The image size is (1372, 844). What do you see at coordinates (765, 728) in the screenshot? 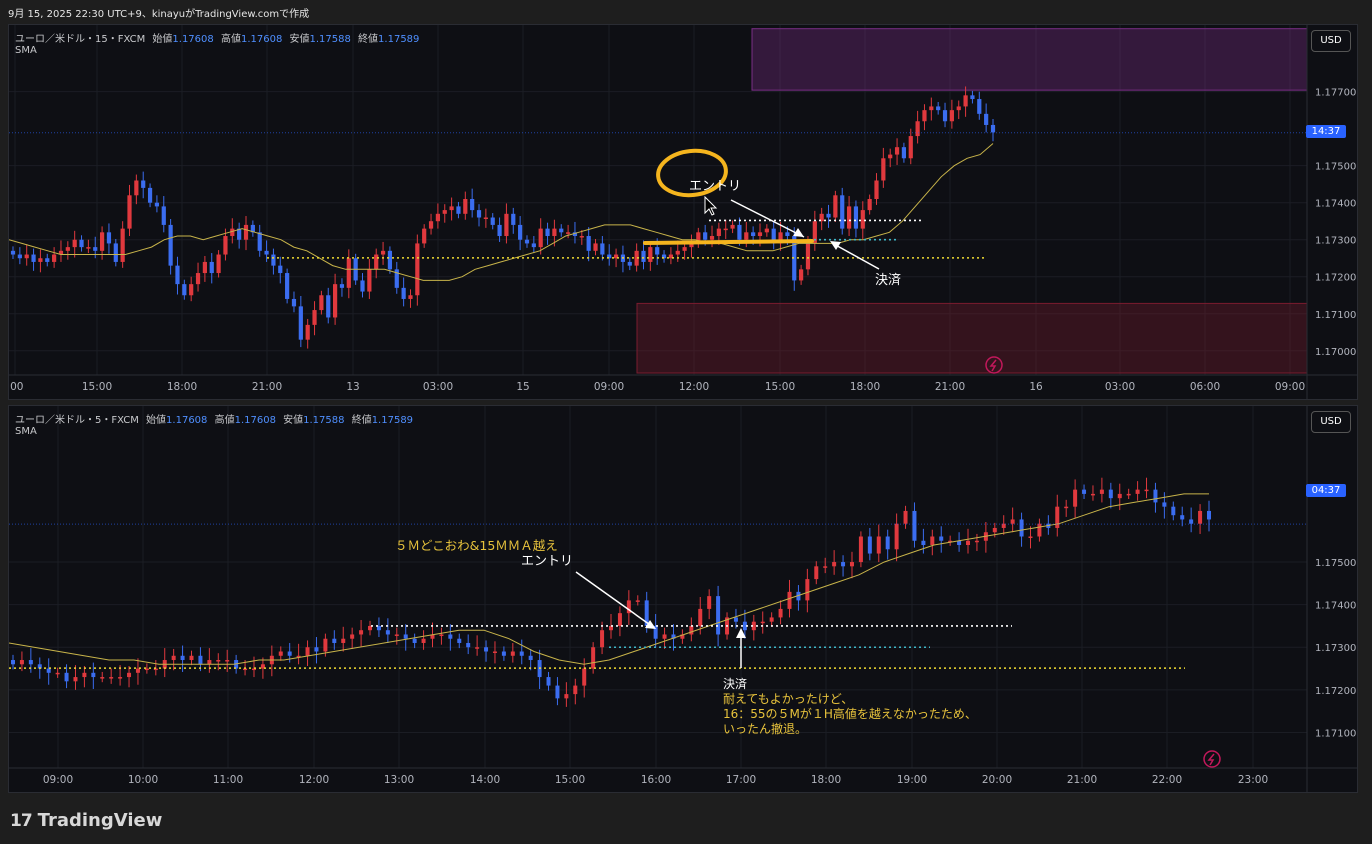
I see `annotation-note-3: いったん撤退。` at bounding box center [765, 728].